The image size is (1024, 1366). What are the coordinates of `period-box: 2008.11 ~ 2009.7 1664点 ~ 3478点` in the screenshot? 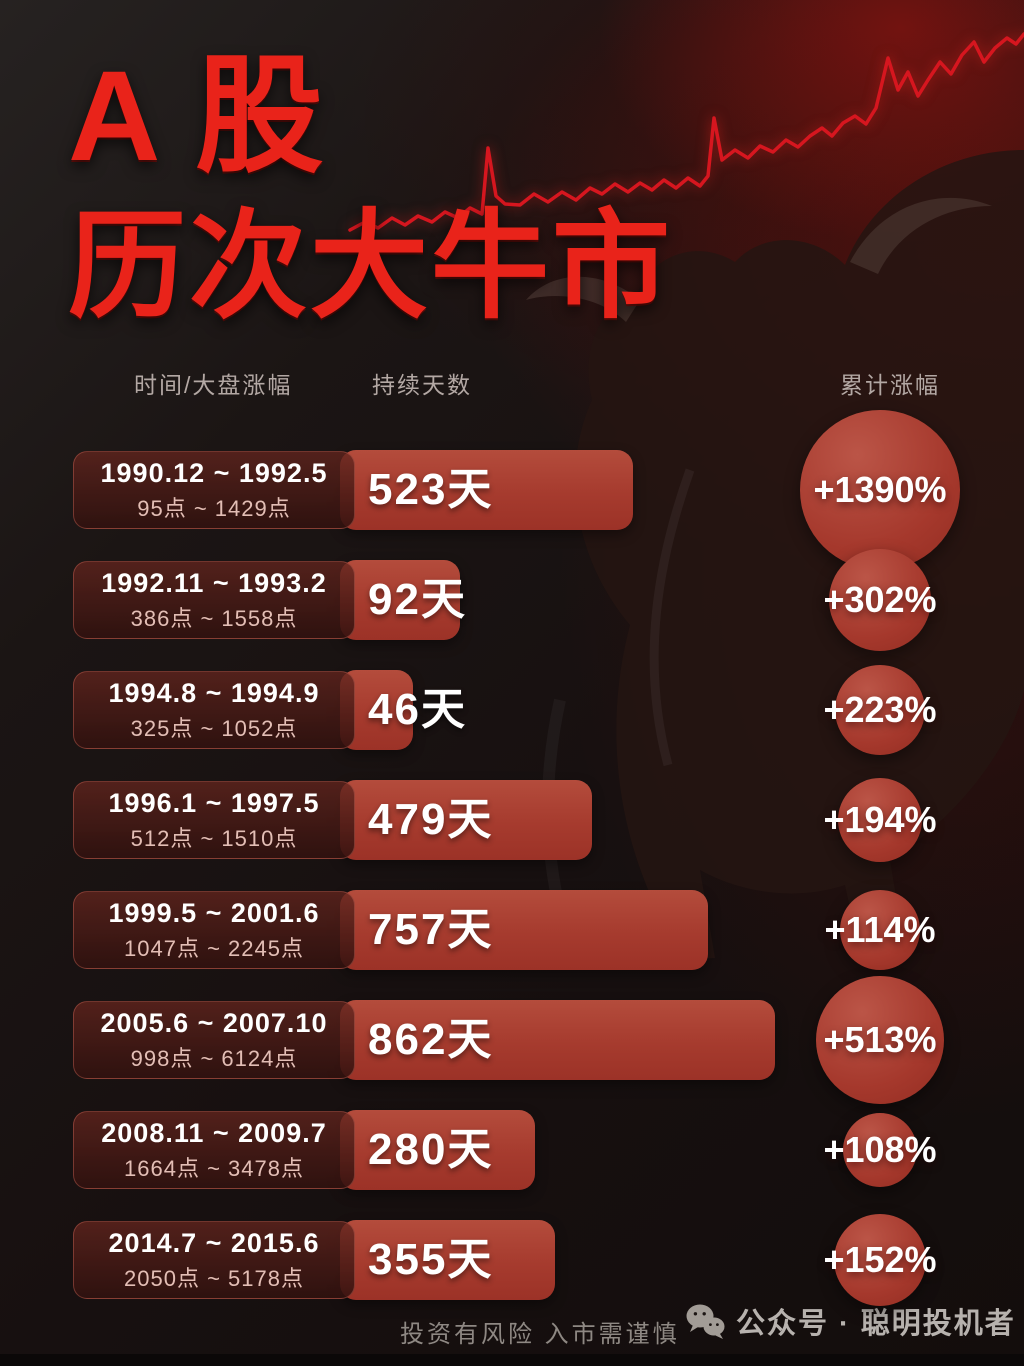 It's located at (214, 1150).